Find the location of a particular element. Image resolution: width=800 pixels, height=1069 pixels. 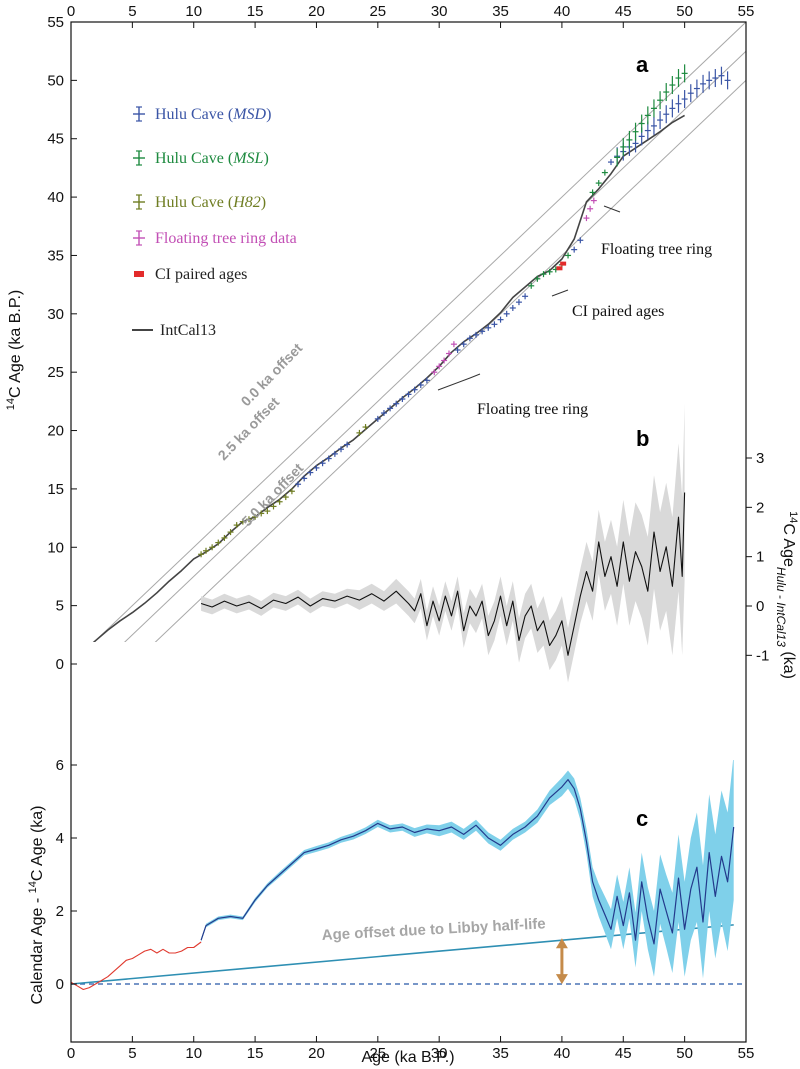

legend-label: Hulu Cave (H82) is located at coordinates (210, 202).